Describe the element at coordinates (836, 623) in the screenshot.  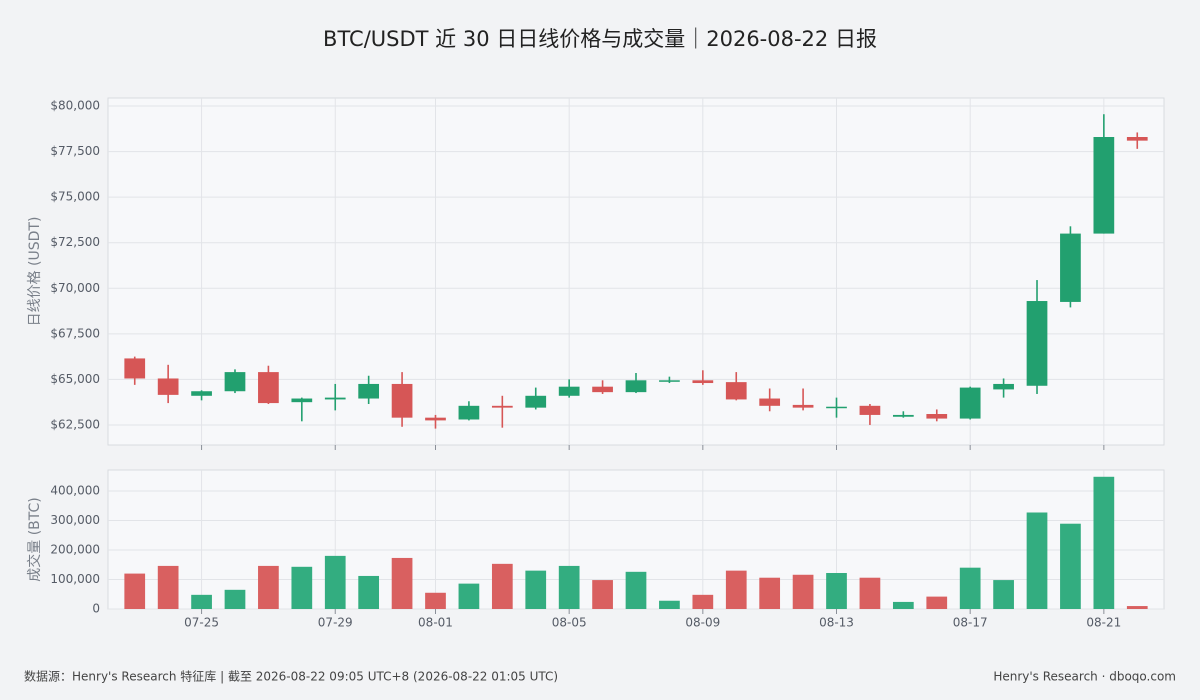
I see `x-tick-label: 08-13` at that location.